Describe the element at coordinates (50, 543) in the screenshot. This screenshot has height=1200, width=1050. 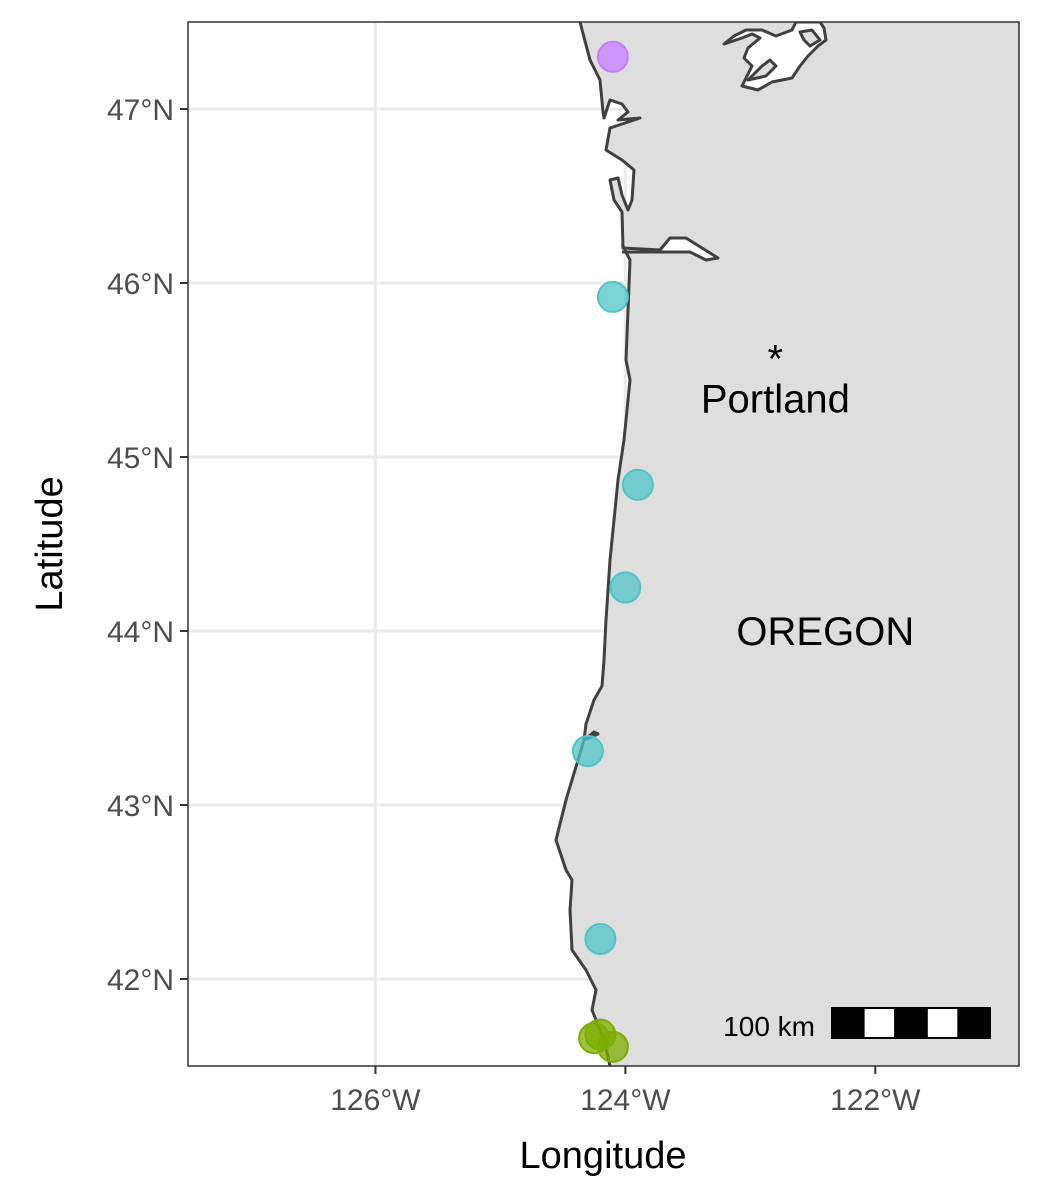
I see `y-axis-title: Latitude` at that location.